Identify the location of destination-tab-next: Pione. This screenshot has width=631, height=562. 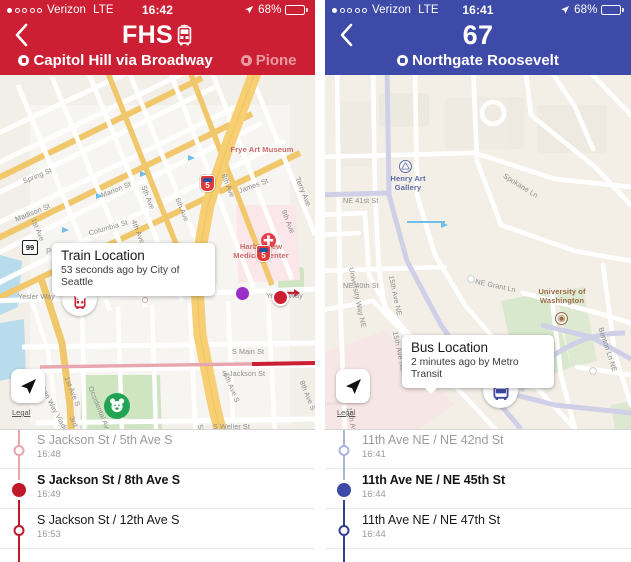
(268, 60).